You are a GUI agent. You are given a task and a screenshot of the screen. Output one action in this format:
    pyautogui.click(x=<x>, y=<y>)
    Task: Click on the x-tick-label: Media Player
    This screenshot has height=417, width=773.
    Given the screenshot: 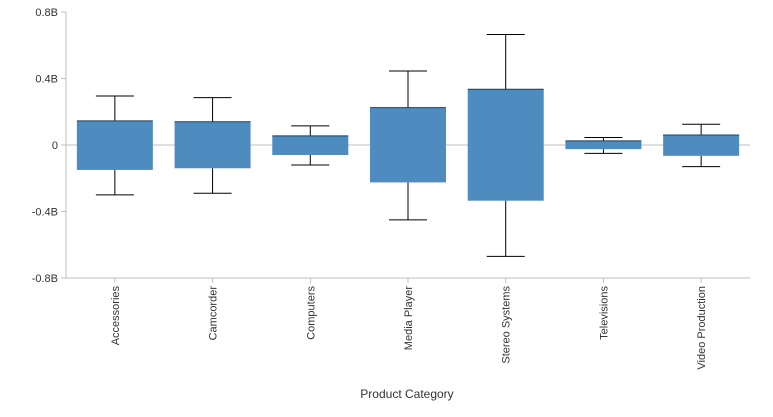 What is the action you would take?
    pyautogui.click(x=409, y=318)
    